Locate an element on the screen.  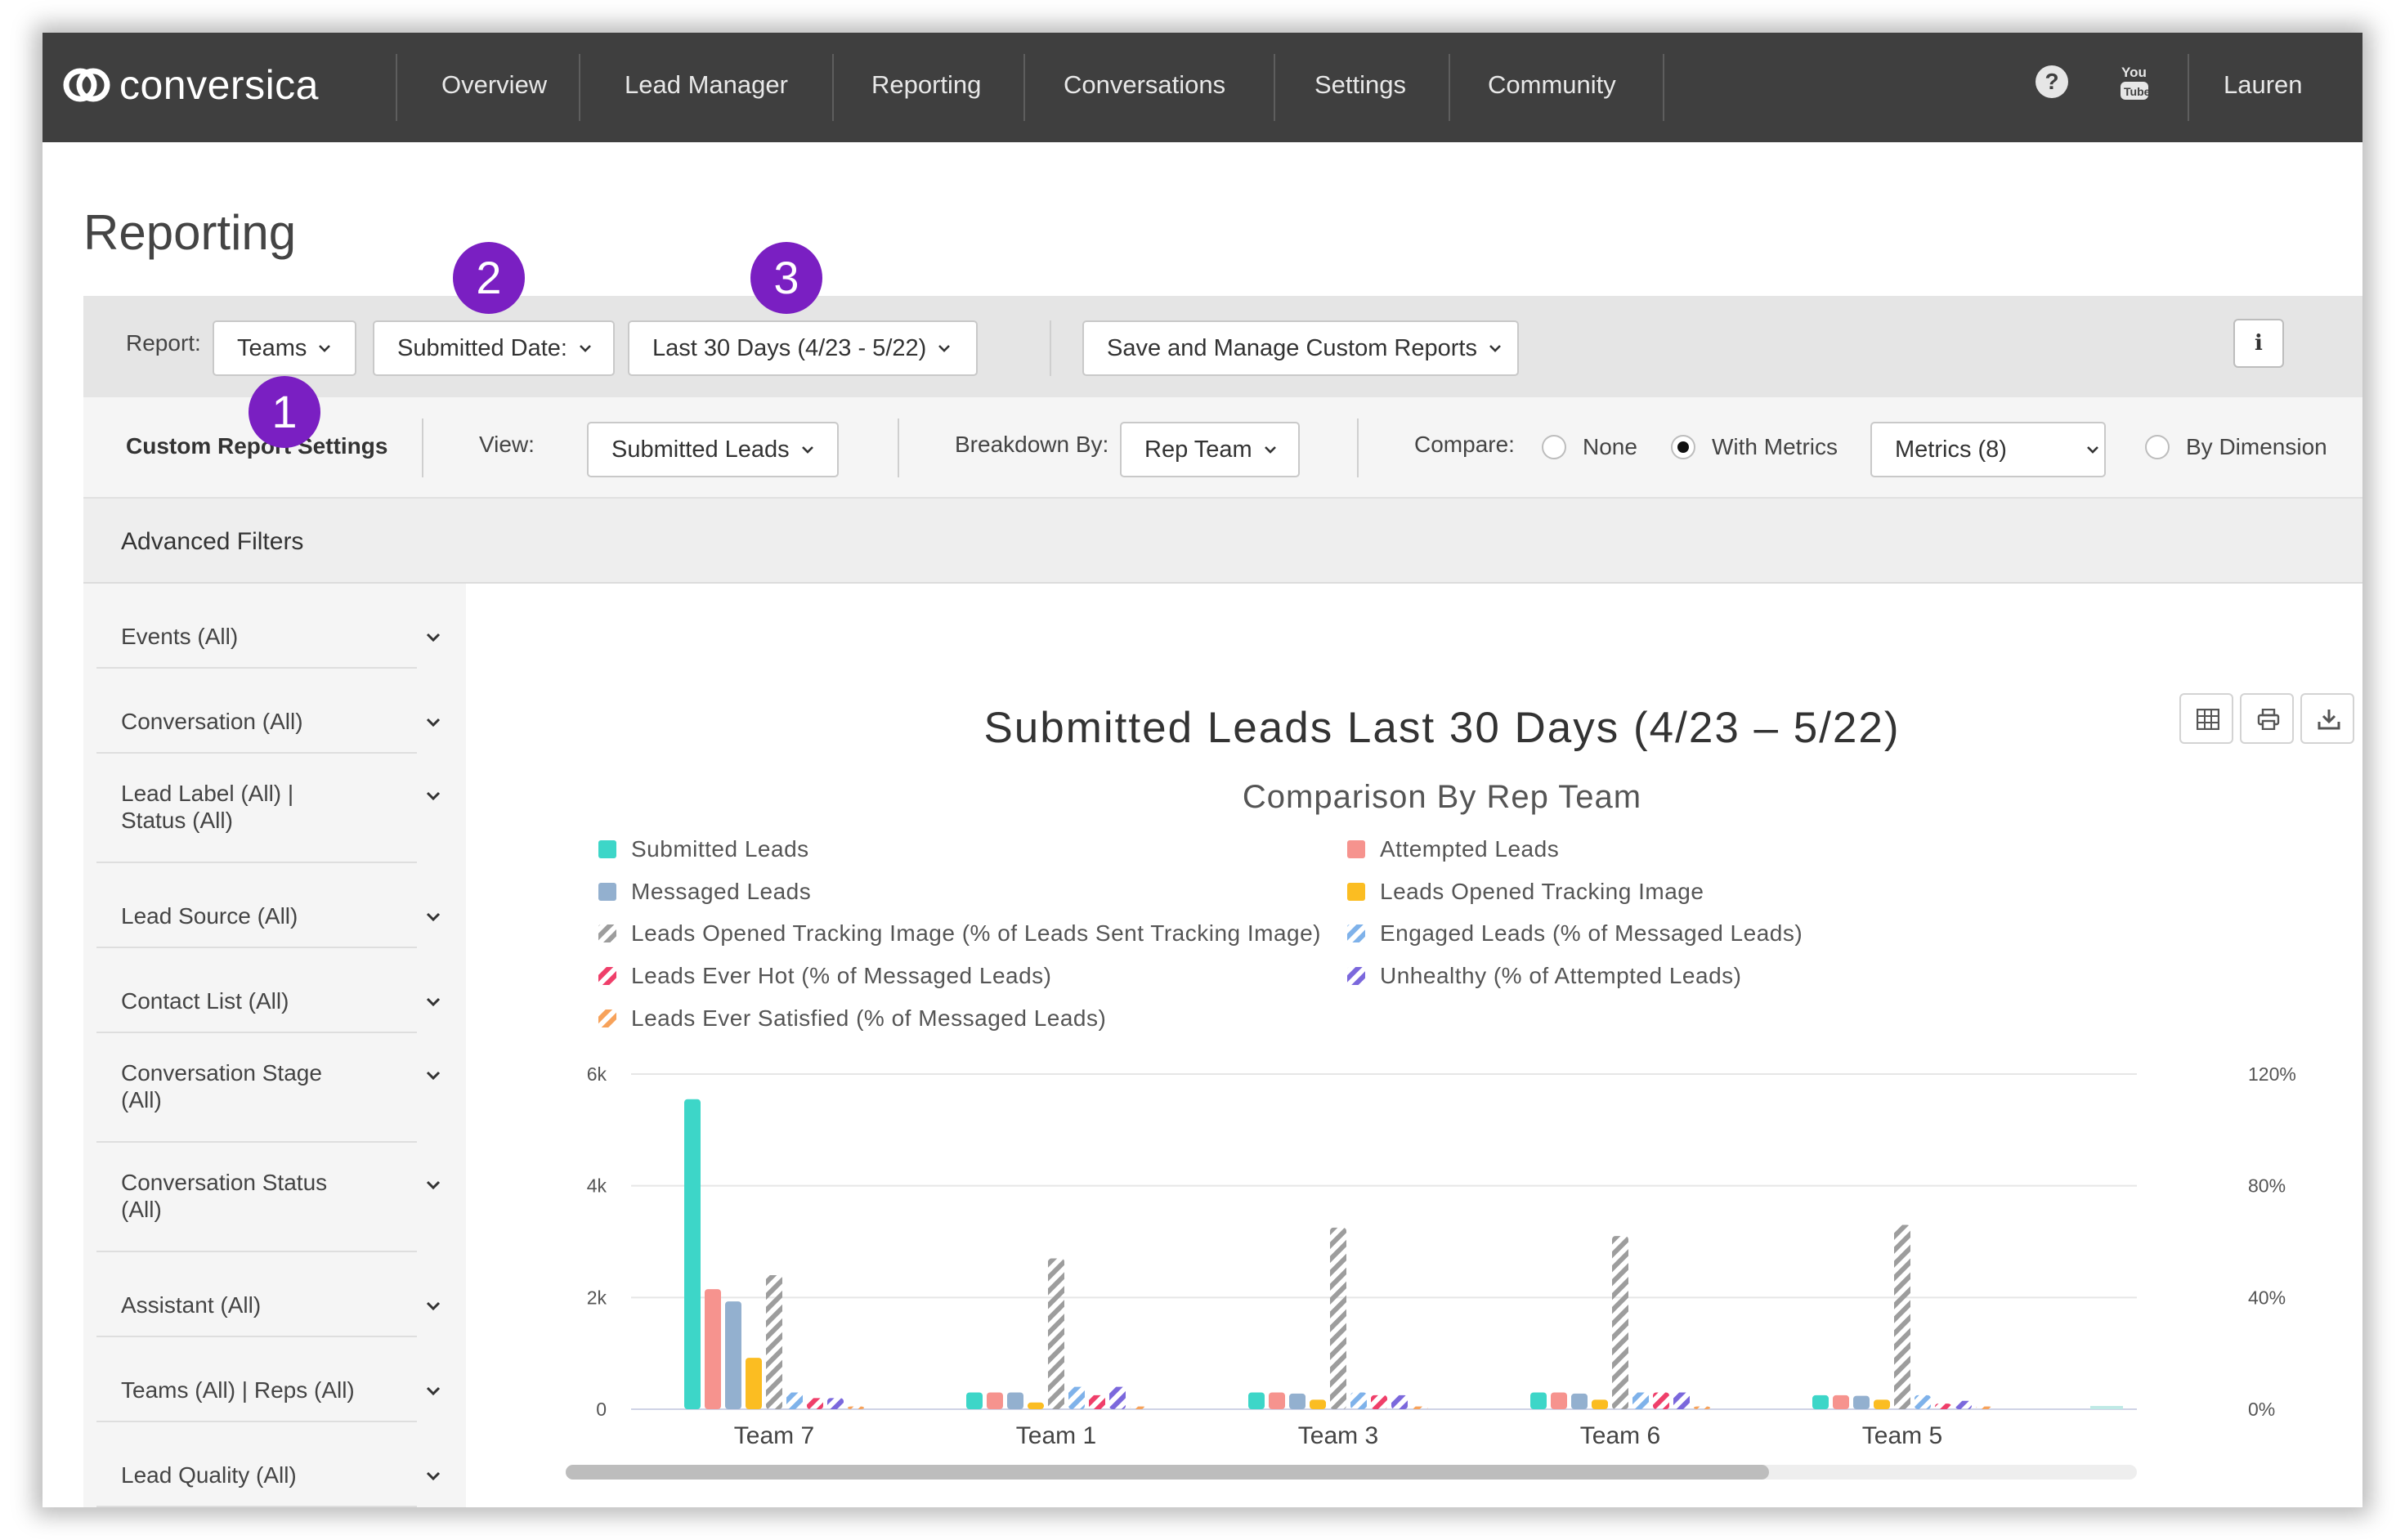
nav-overview: Overview is located at coordinates (494, 84).